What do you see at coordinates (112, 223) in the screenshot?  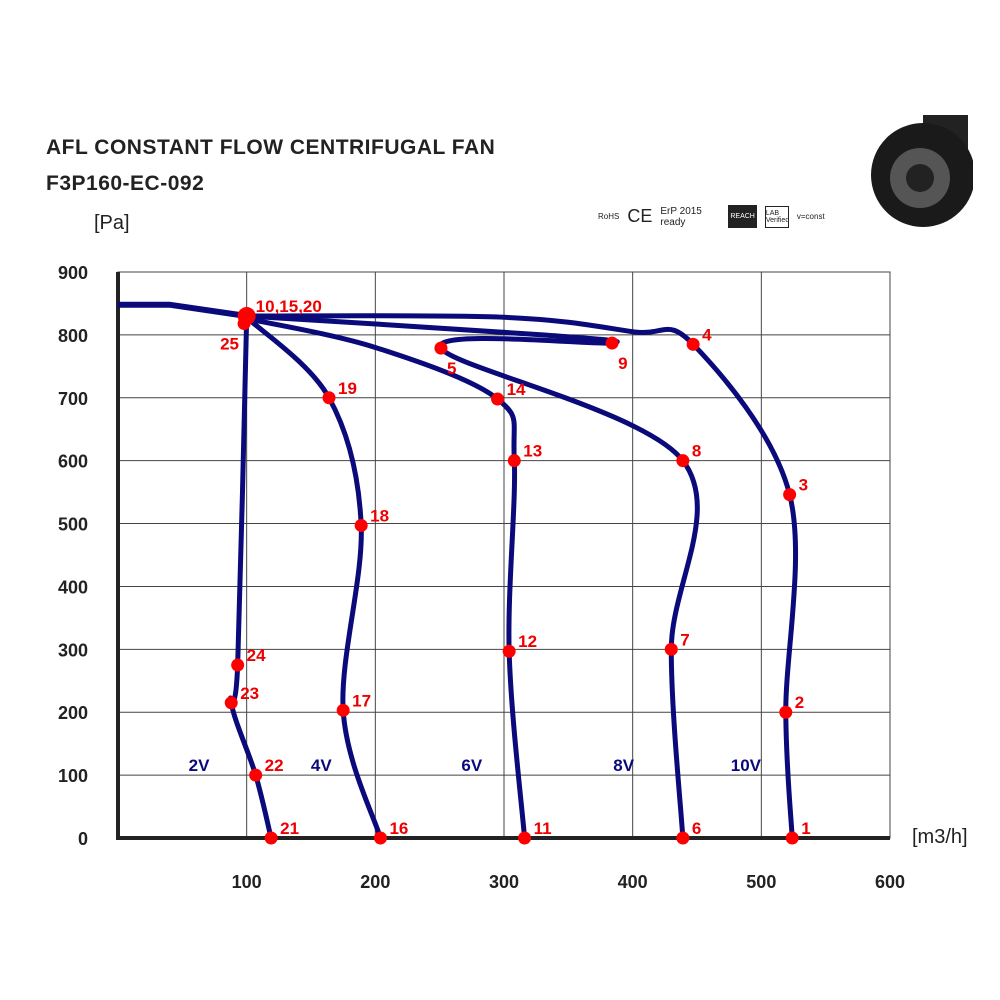 I see `y-axis-label: [Pa]` at bounding box center [112, 223].